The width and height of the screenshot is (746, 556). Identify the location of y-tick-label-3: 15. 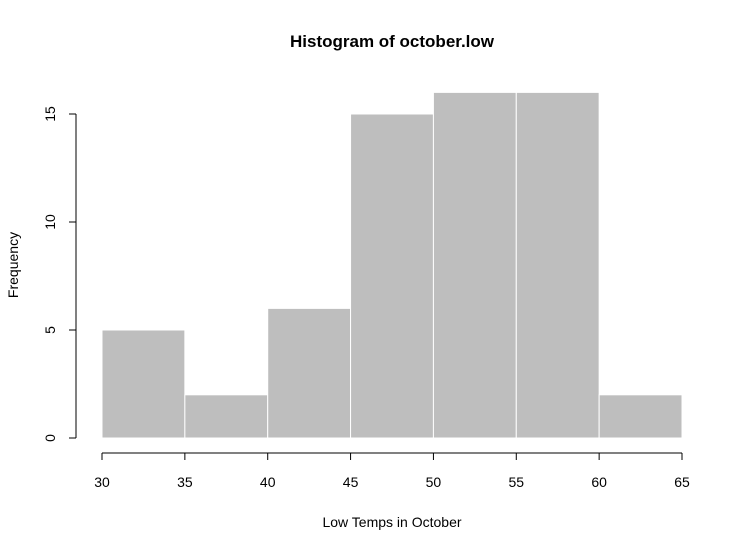
(50, 114).